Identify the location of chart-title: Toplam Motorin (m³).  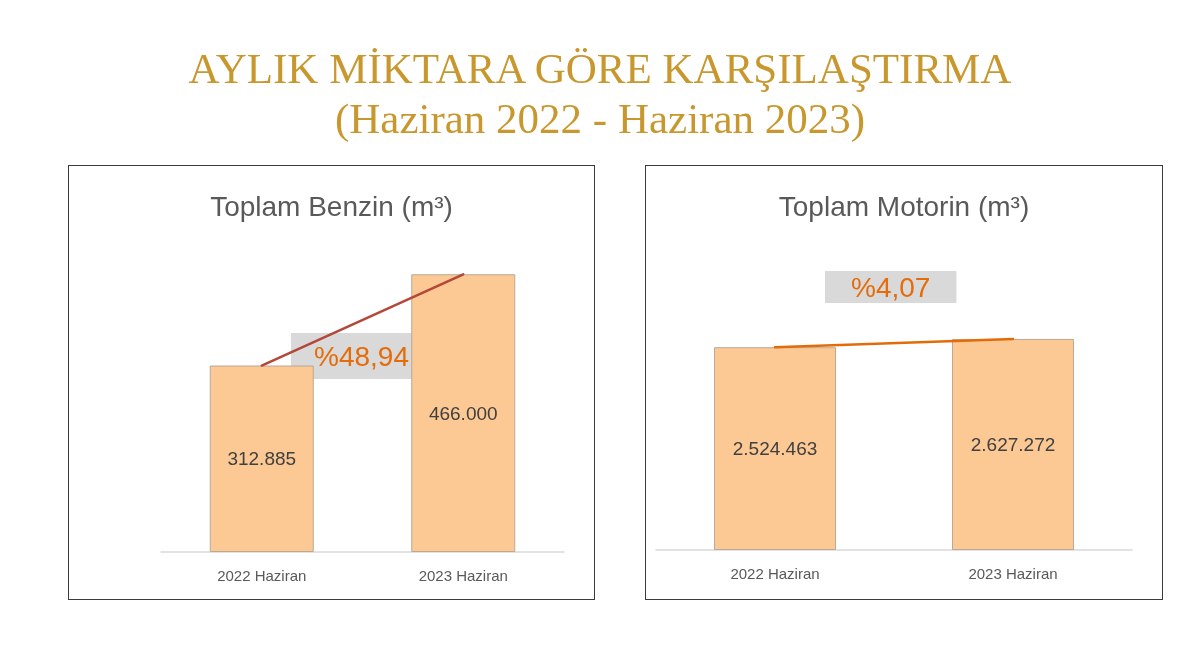
(904, 206).